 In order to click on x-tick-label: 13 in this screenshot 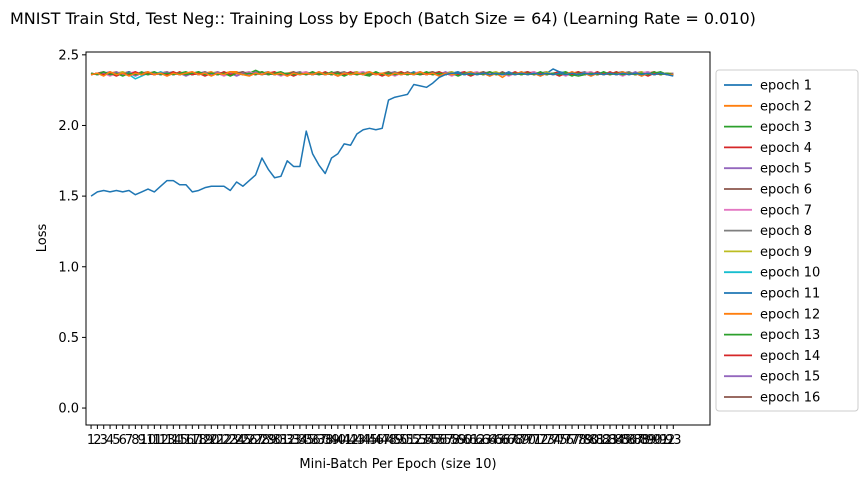, I will do `click(167, 440)`.